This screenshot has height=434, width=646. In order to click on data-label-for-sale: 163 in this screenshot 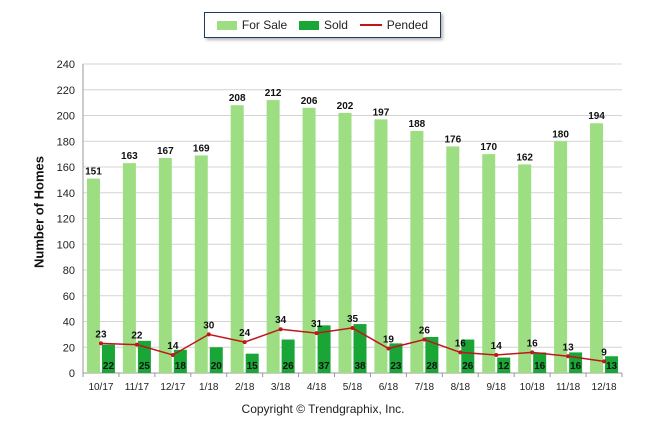, I will do `click(129, 156)`.